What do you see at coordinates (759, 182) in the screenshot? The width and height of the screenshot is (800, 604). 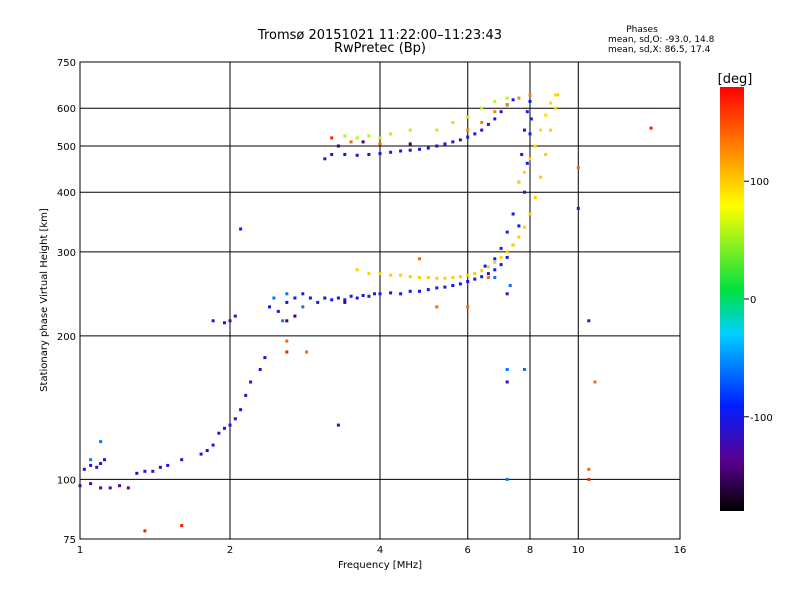 I see `colorbar-tick-label: 100` at bounding box center [759, 182].